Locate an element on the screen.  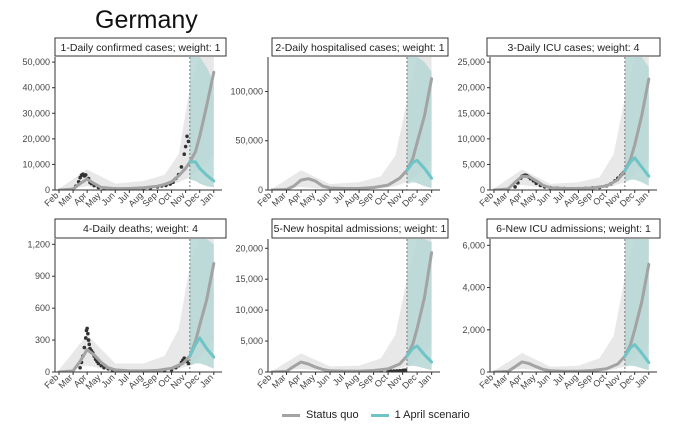
y-tick-label: 6,000 is located at coordinates (473, 245).